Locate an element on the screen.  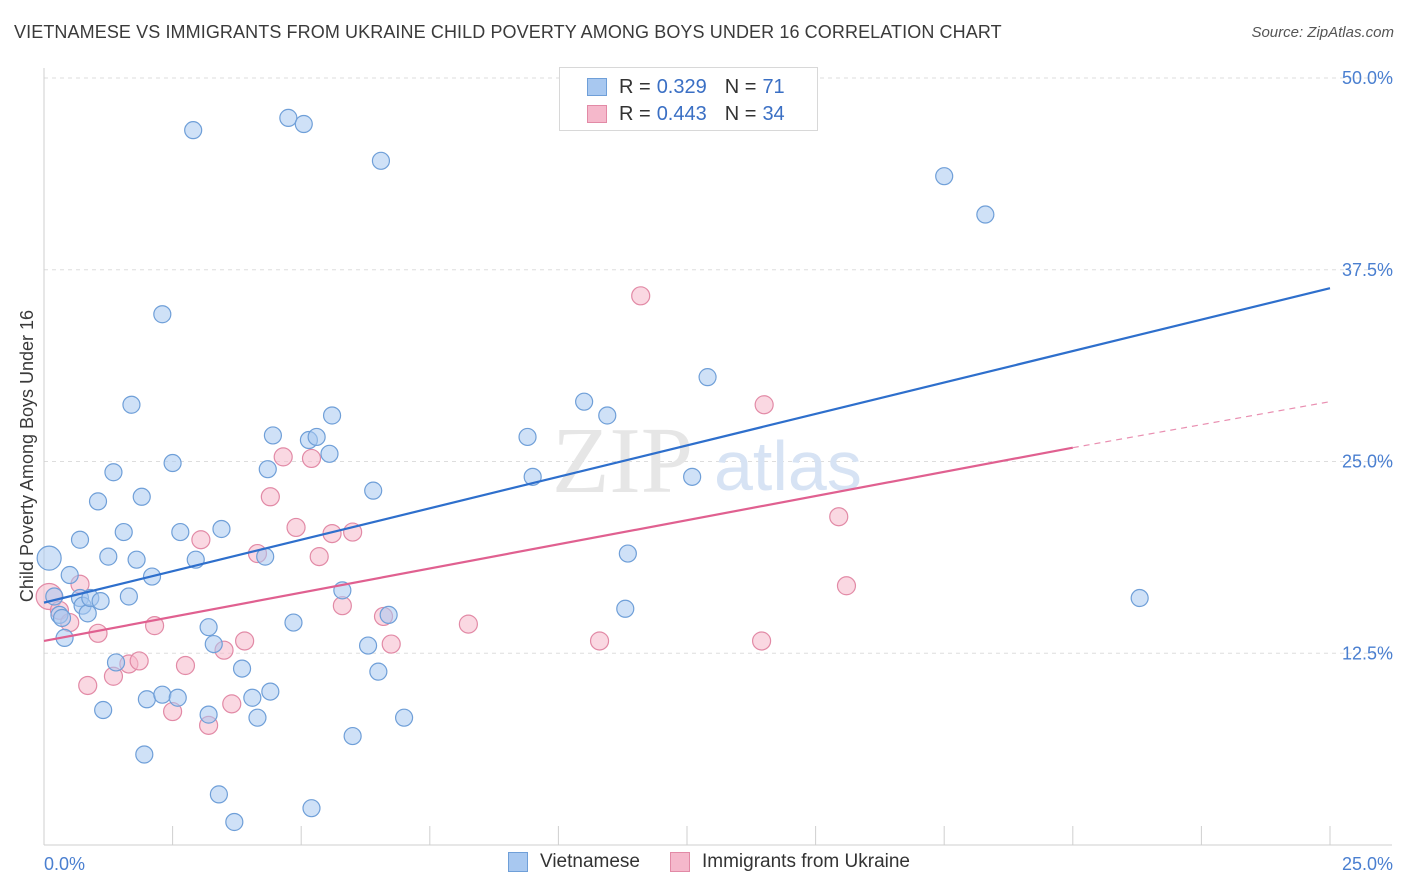
chart-source: Source: ZipAtlas.com is located at coordinates (1322, 32).